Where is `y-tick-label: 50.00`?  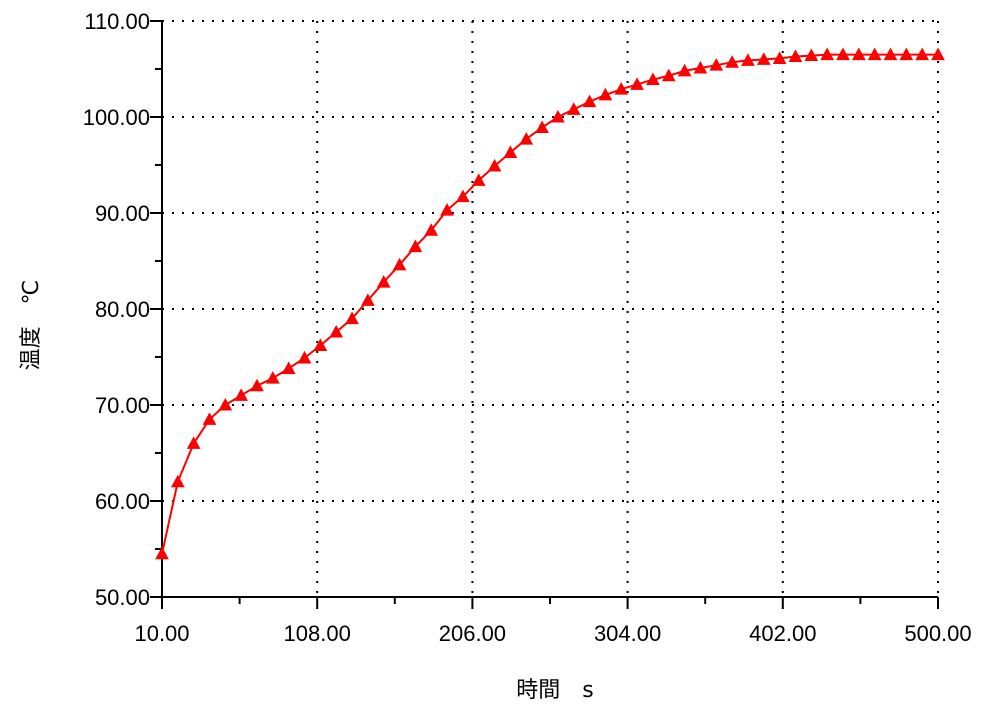 y-tick-label: 50.00 is located at coordinates (122, 597).